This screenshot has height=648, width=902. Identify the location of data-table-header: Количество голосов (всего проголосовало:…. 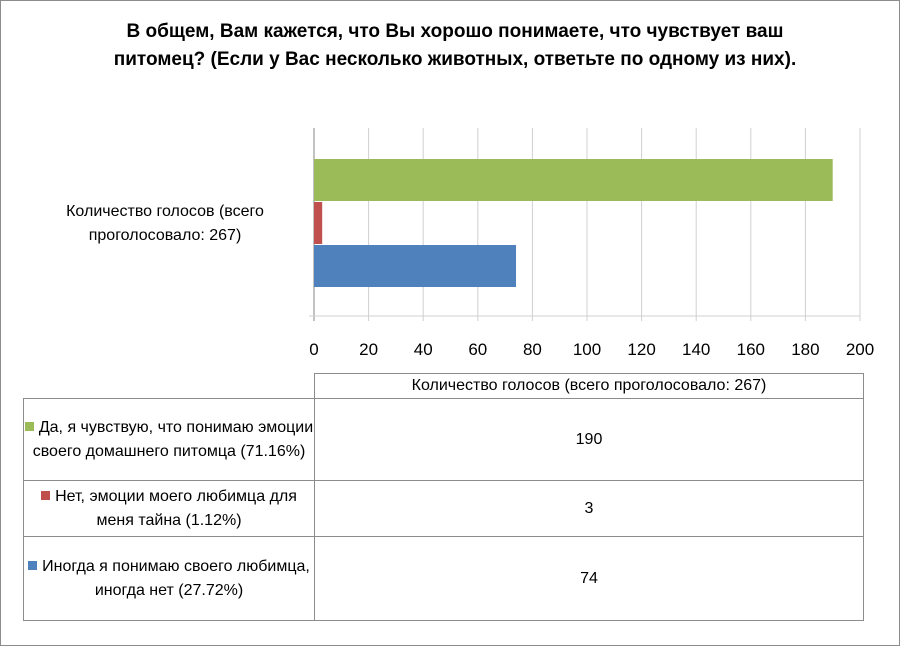
(589, 386).